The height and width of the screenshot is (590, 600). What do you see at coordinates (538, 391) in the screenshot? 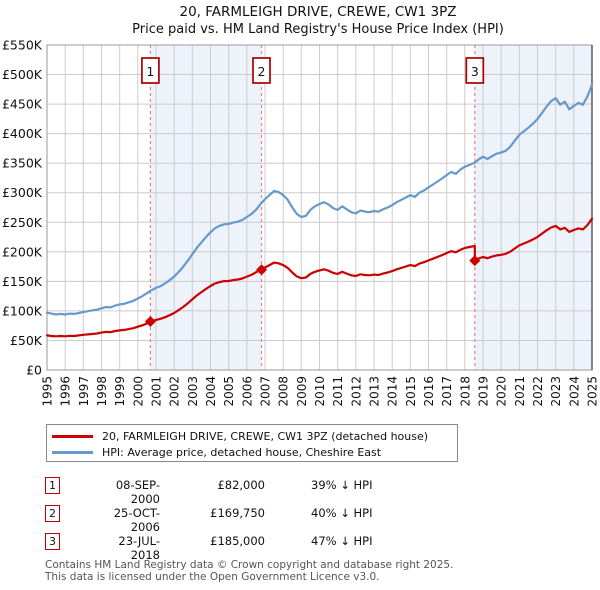
I see `x-axis-year-label: 2022` at bounding box center [538, 391].